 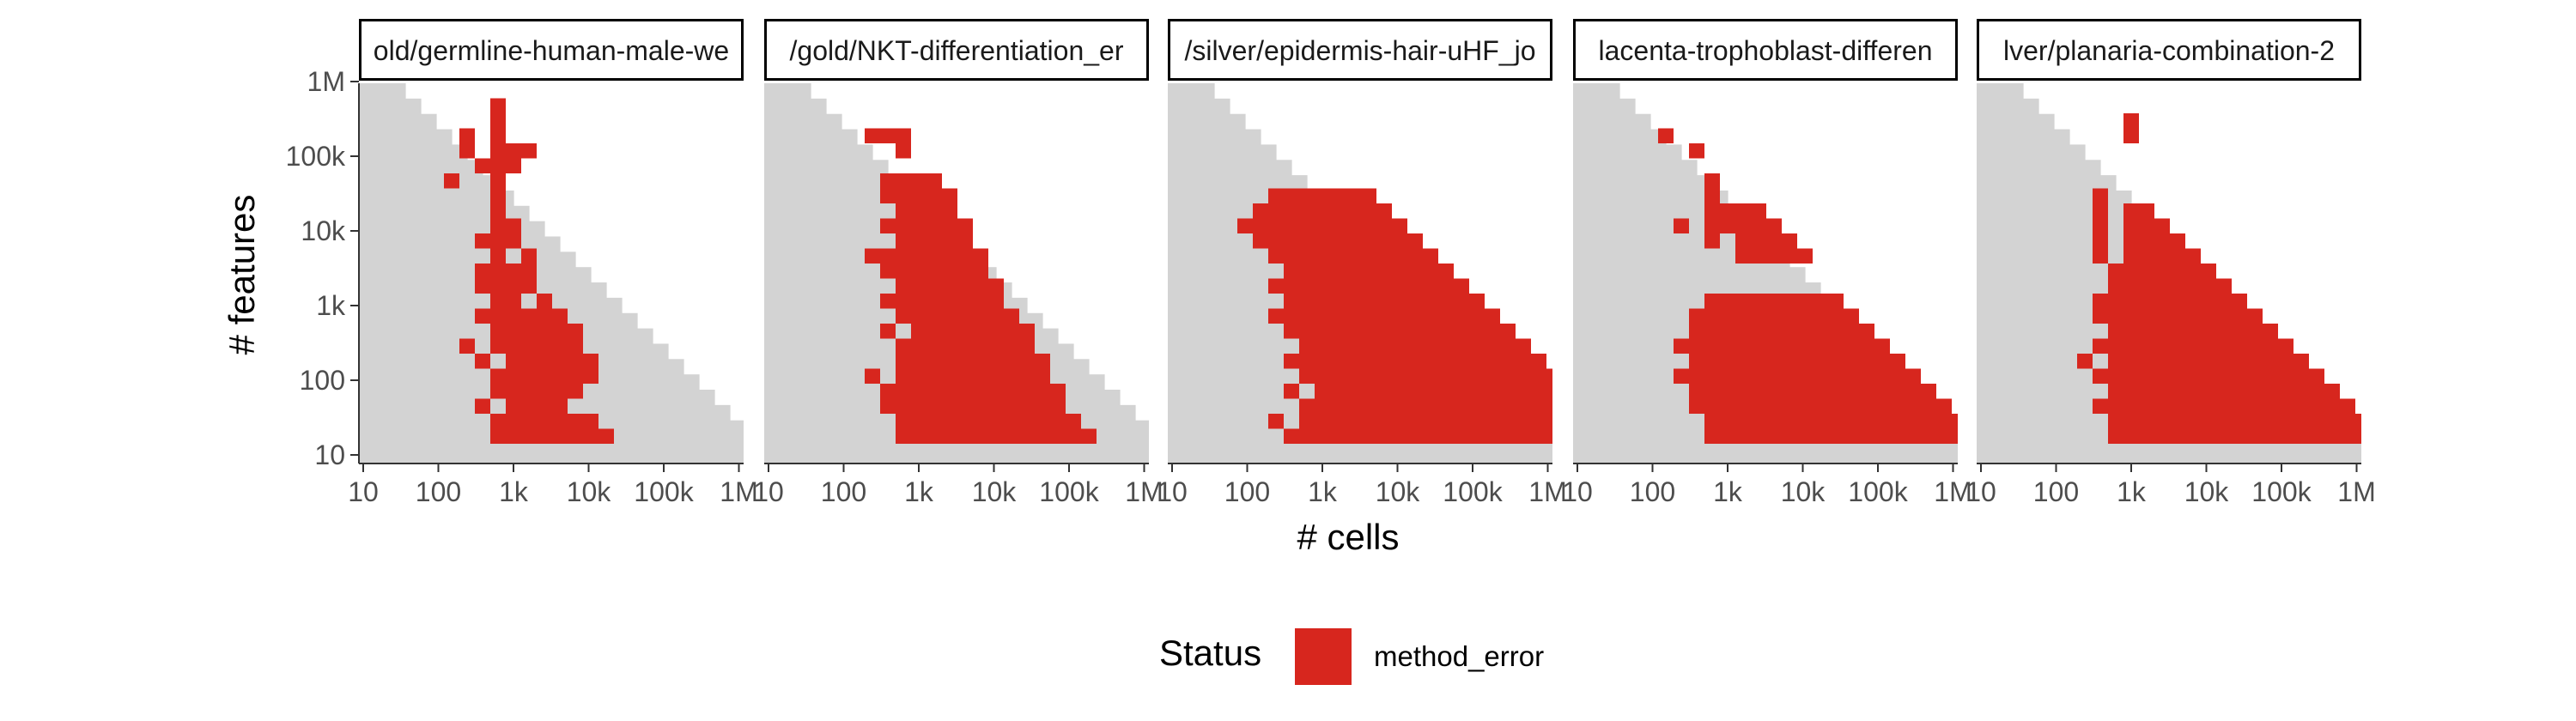 What do you see at coordinates (2056, 491) in the screenshot?
I see `x-tick-label: 100` at bounding box center [2056, 491].